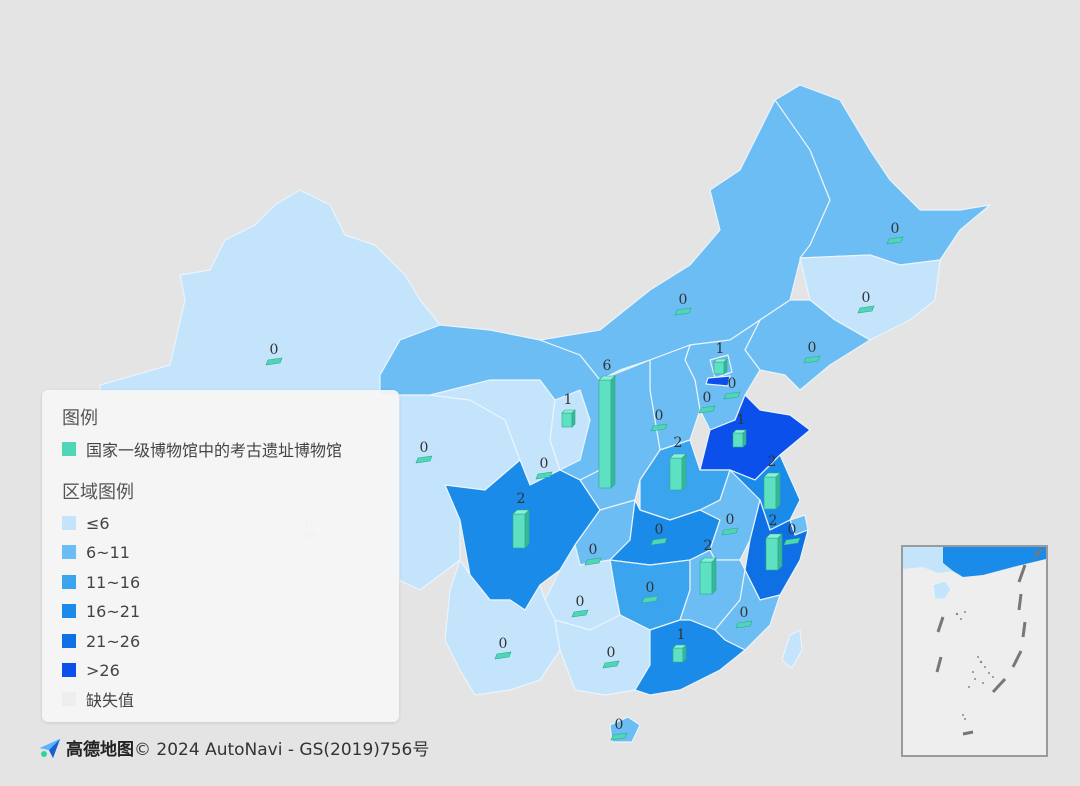  What do you see at coordinates (619, 725) in the screenshot?
I see `value-label-hainan: 0` at bounding box center [619, 725].